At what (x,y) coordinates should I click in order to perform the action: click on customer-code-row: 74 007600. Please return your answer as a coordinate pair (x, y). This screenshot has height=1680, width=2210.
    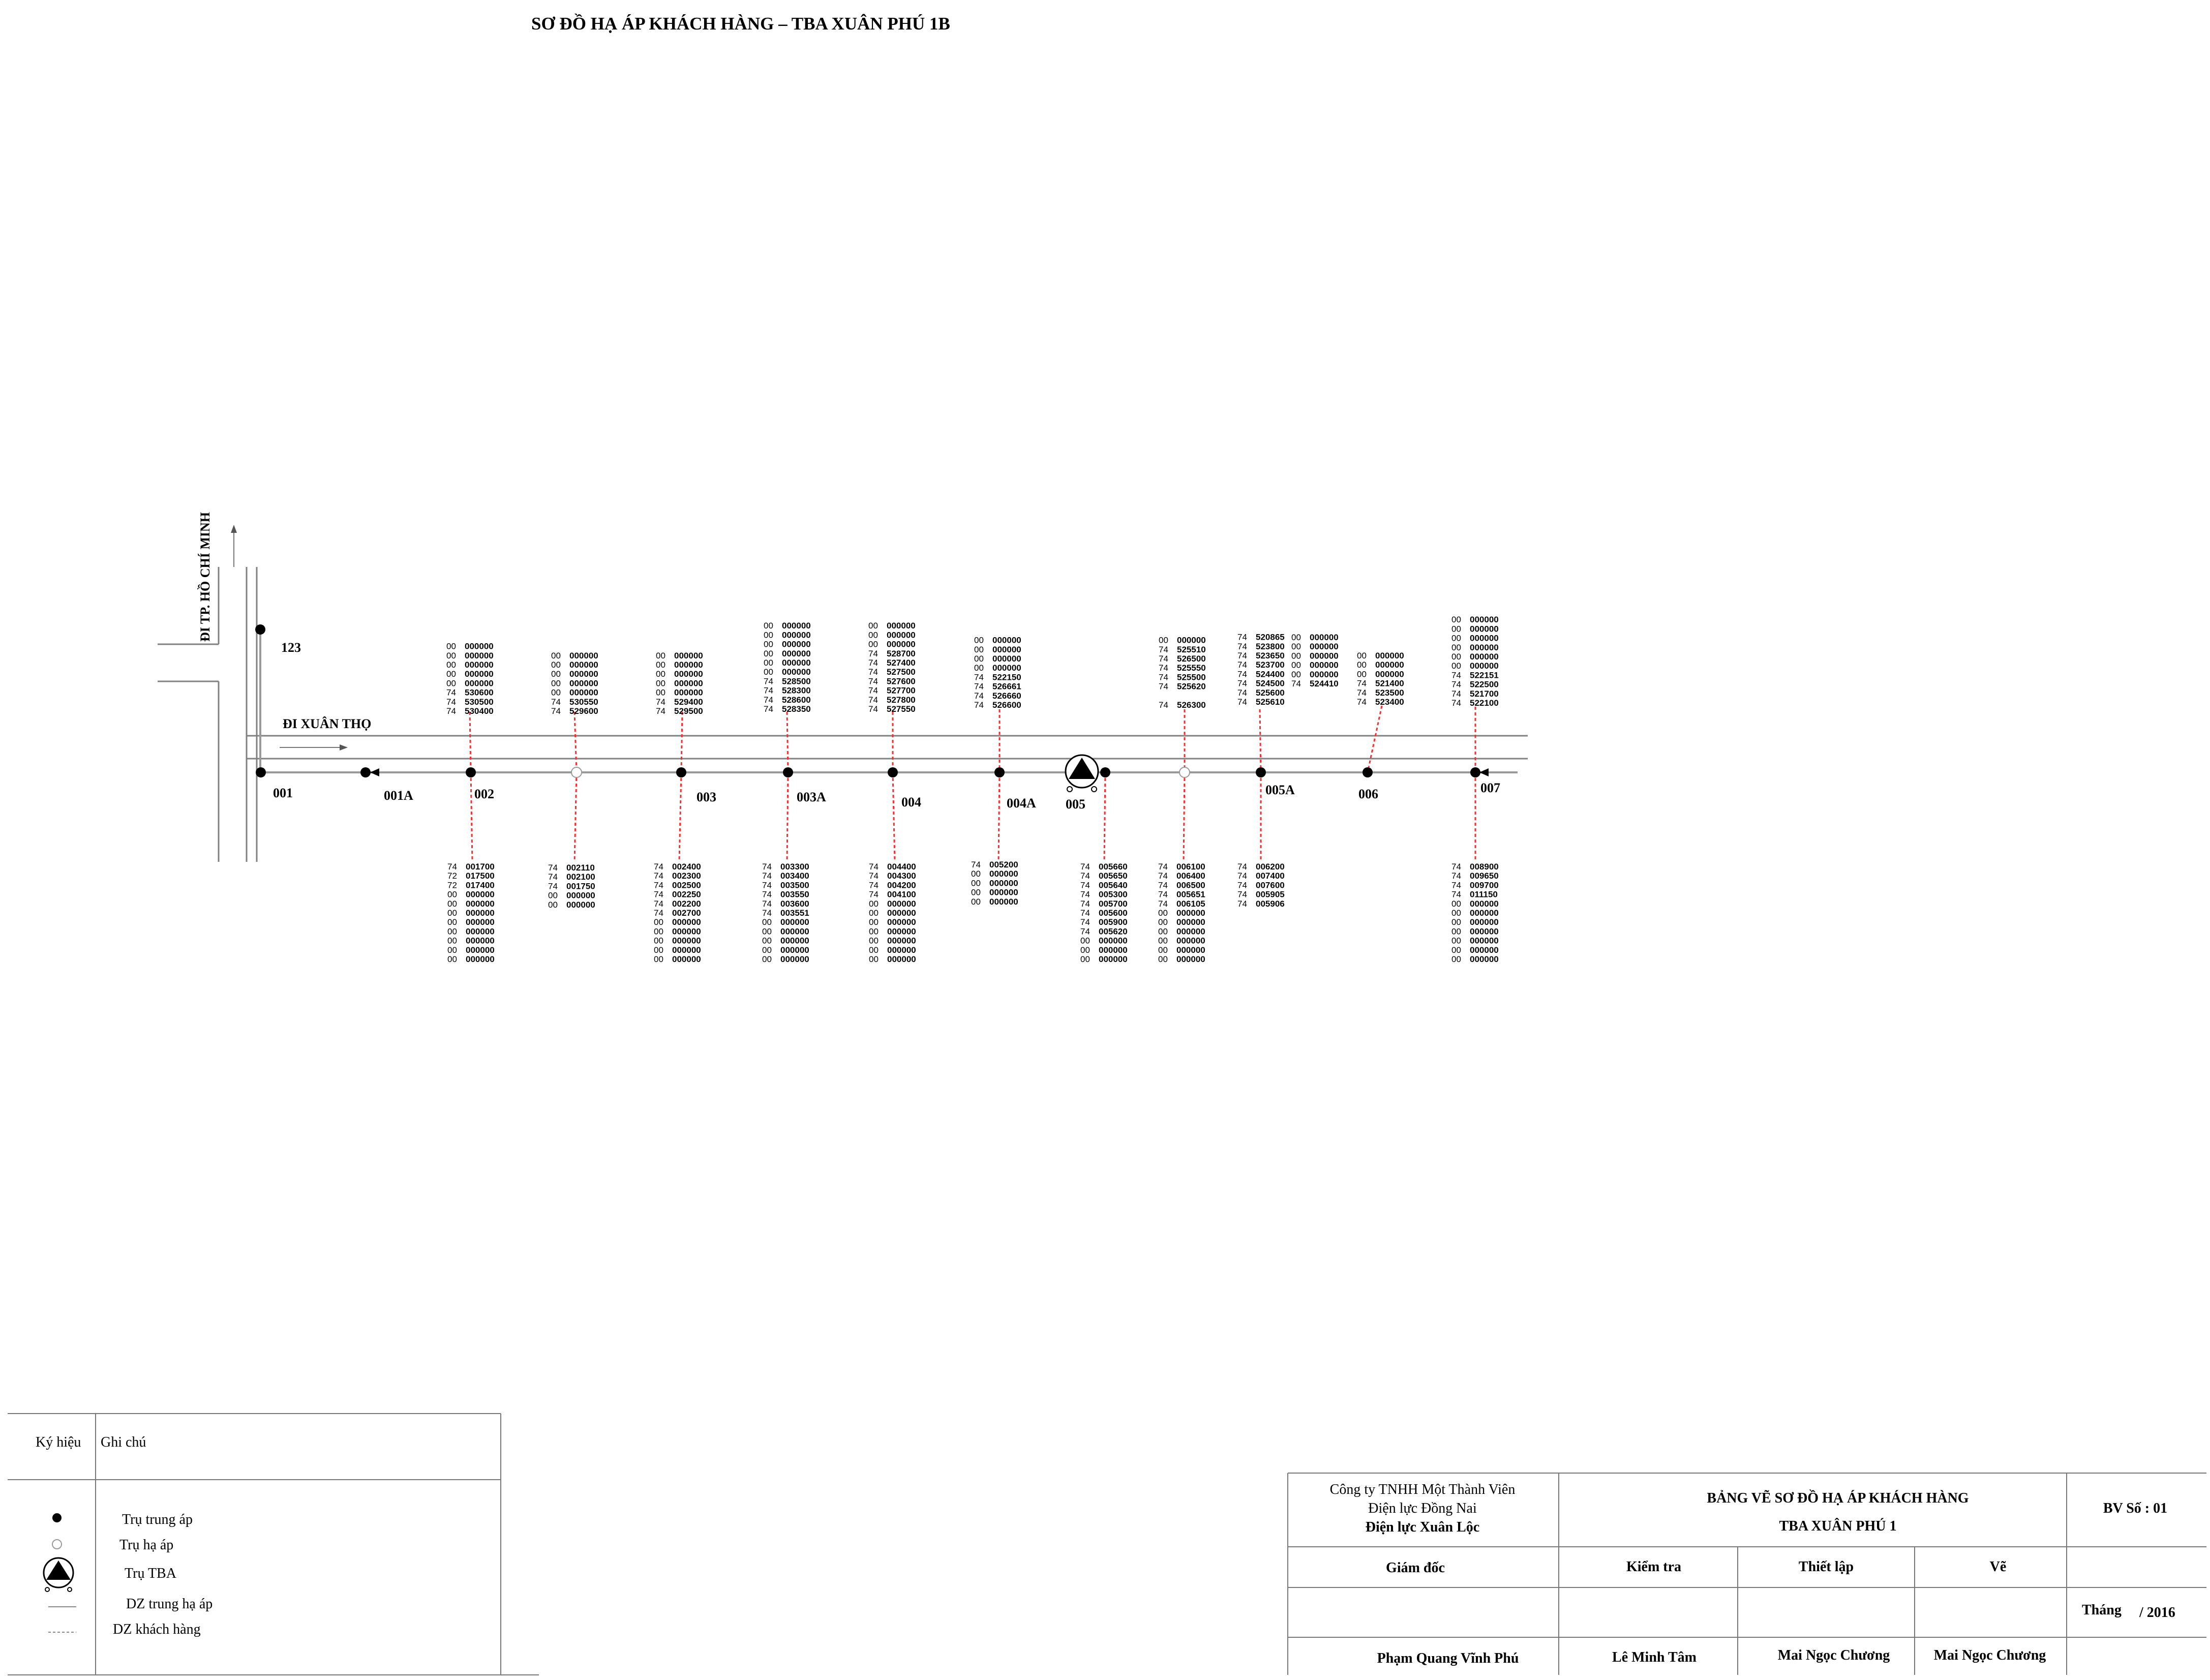
    Looking at the image, I should click on (1261, 885).